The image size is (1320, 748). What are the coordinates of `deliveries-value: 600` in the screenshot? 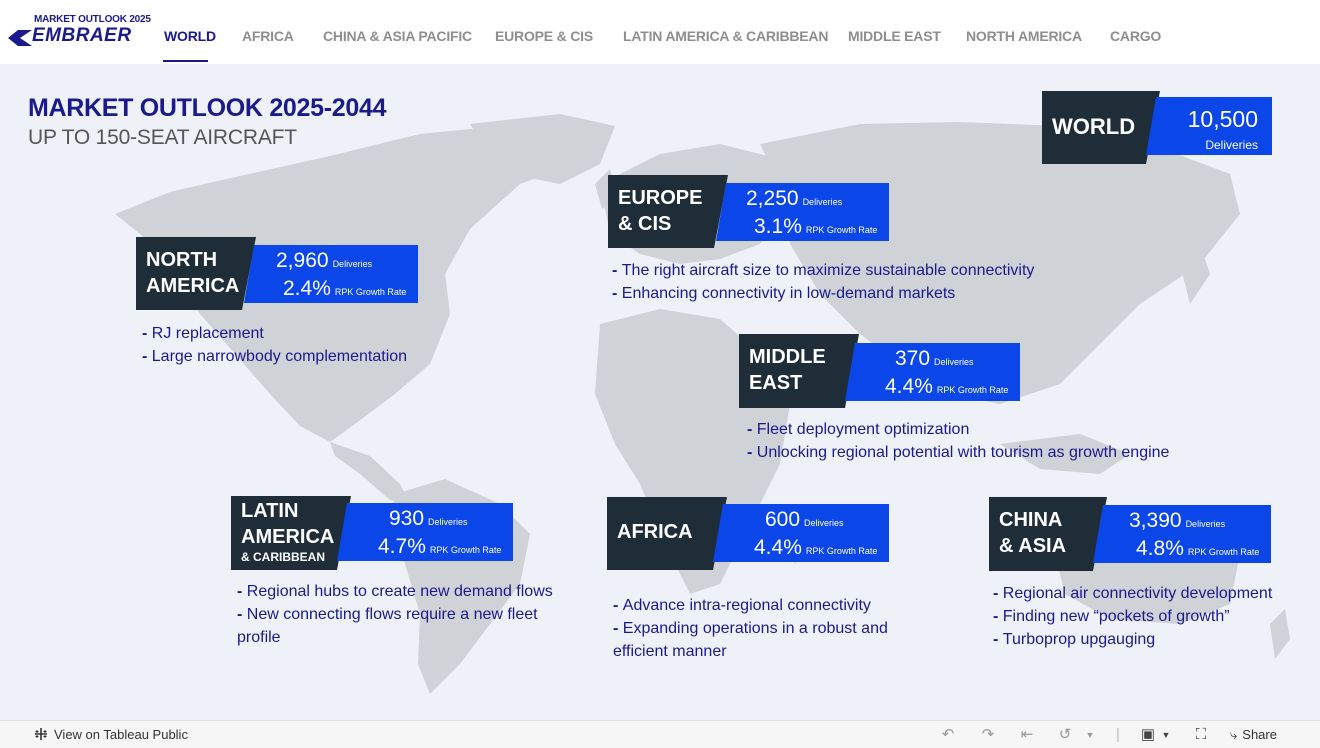 It's located at (783, 519).